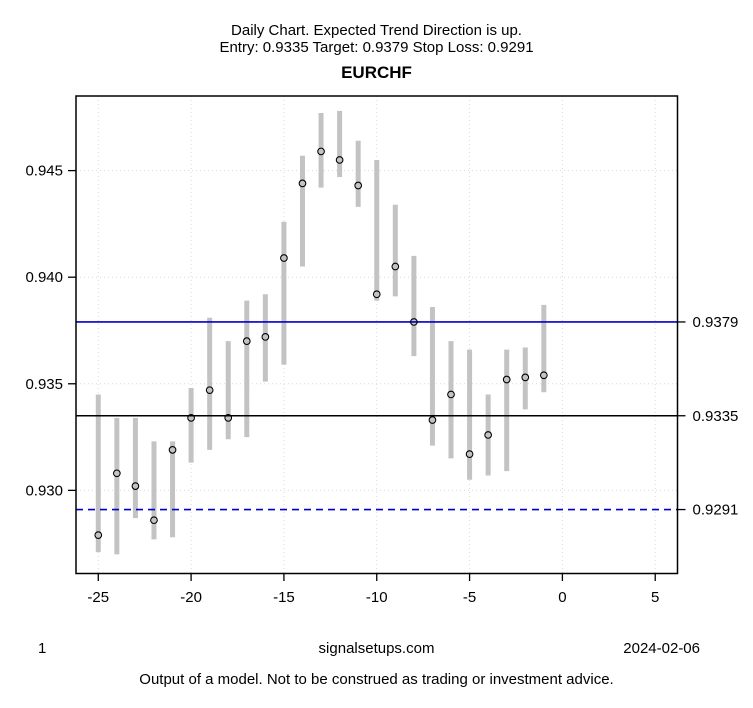 Image resolution: width=753 pixels, height=708 pixels. What do you see at coordinates (562, 597) in the screenshot?
I see `x-tick-label: 0` at bounding box center [562, 597].